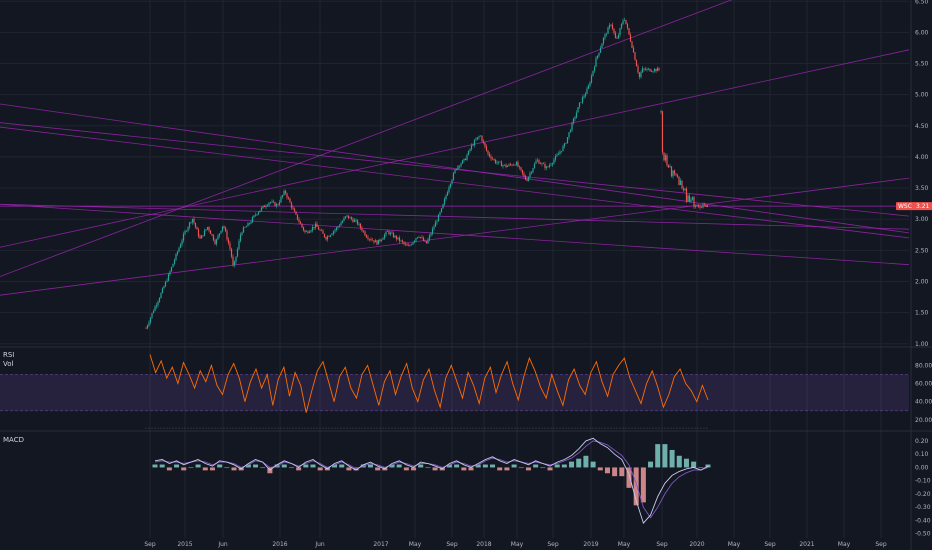  What do you see at coordinates (357, 480) in the screenshot?
I see `macd-panel: MACD` at bounding box center [357, 480].